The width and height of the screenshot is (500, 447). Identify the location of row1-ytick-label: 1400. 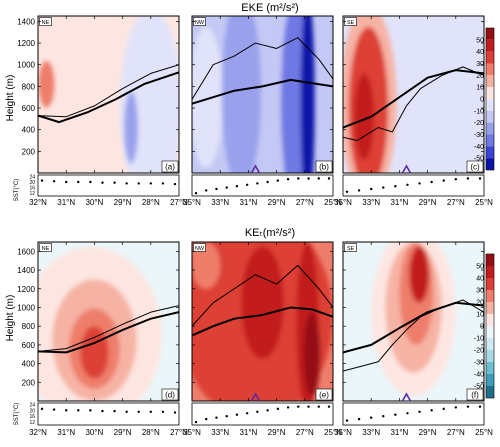
(26, 21).